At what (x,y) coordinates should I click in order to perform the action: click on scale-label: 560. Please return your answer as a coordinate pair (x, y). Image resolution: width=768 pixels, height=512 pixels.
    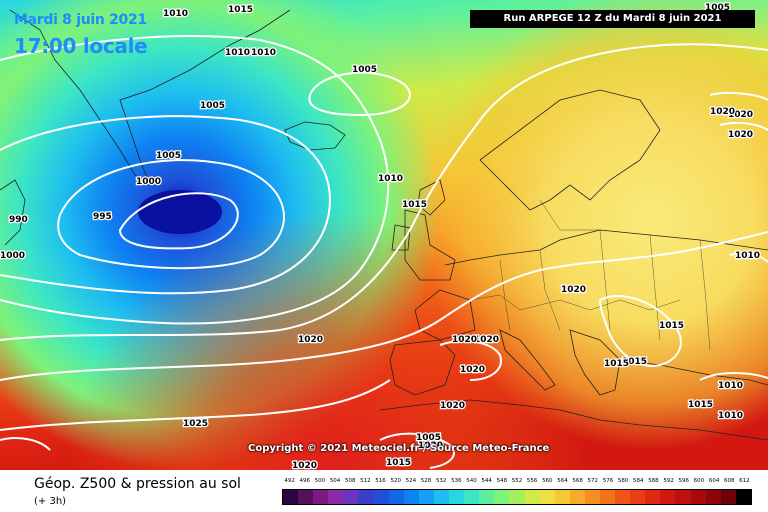
    Looking at the image, I should click on (547, 481).